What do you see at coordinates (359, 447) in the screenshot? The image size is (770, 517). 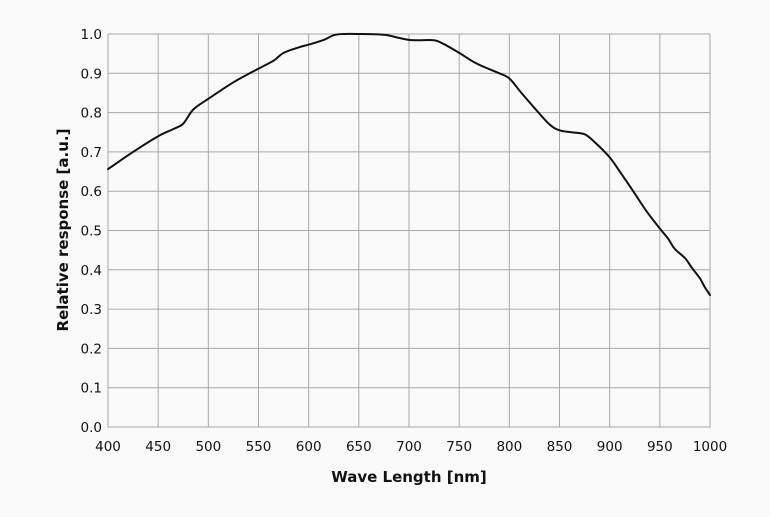 I see `x-tick-label: 650` at bounding box center [359, 447].